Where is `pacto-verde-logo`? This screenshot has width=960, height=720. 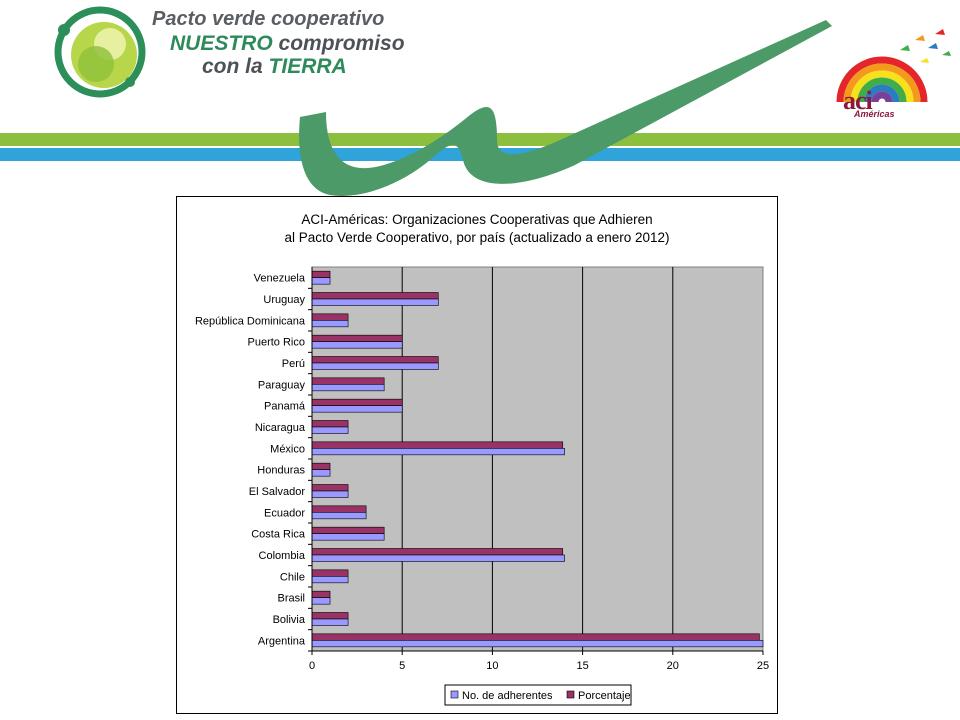 pacto-verde-logo is located at coordinates (100, 52).